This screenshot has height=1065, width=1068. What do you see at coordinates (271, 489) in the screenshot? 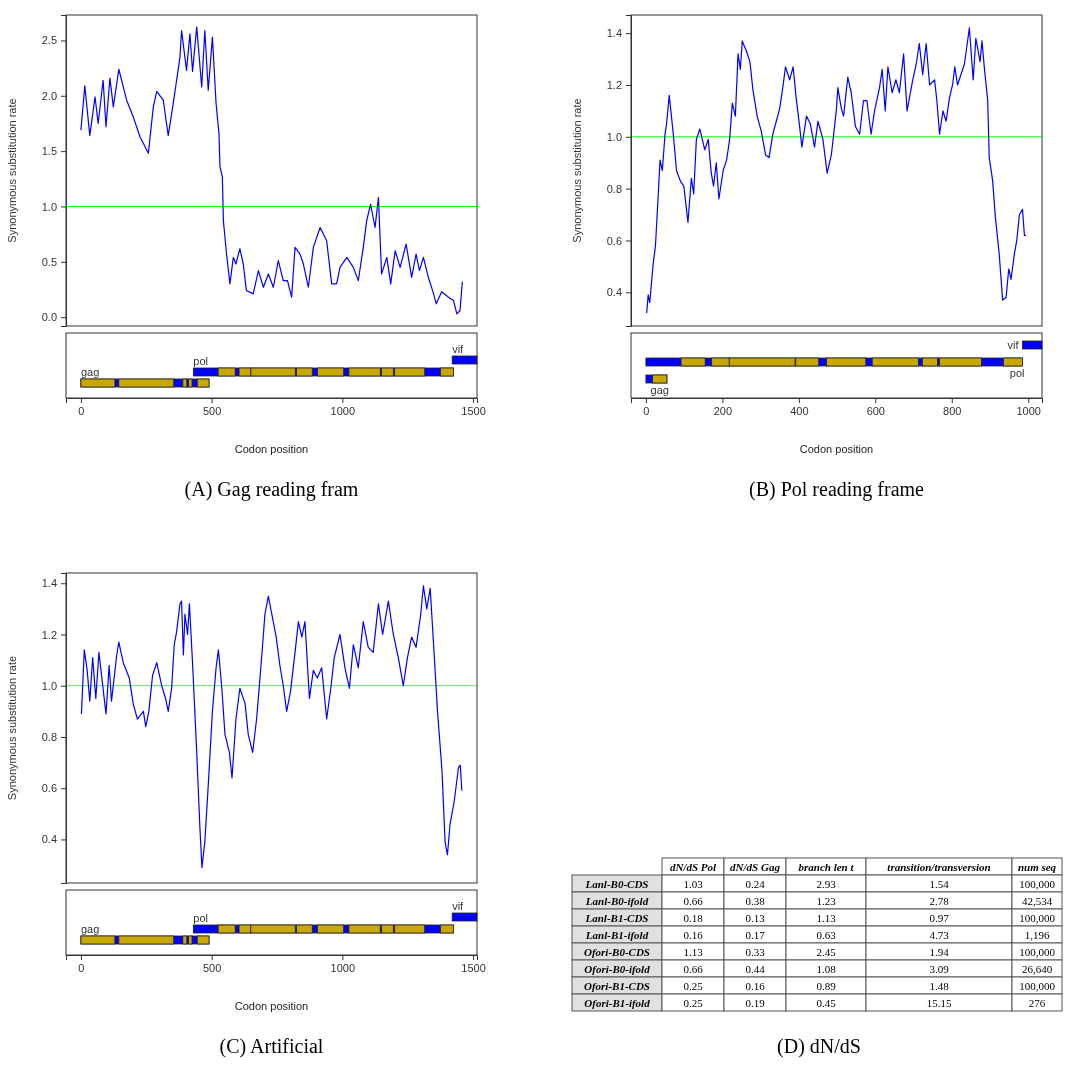
I see `text: (A) Gag reading fram` at bounding box center [271, 489].